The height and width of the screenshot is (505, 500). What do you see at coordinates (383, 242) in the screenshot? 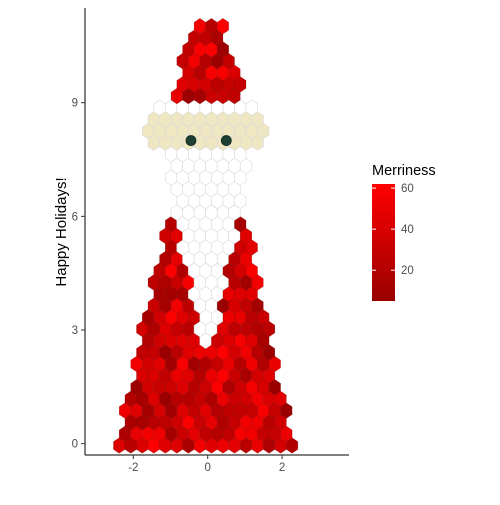
I see `legend-colorbar` at bounding box center [383, 242].